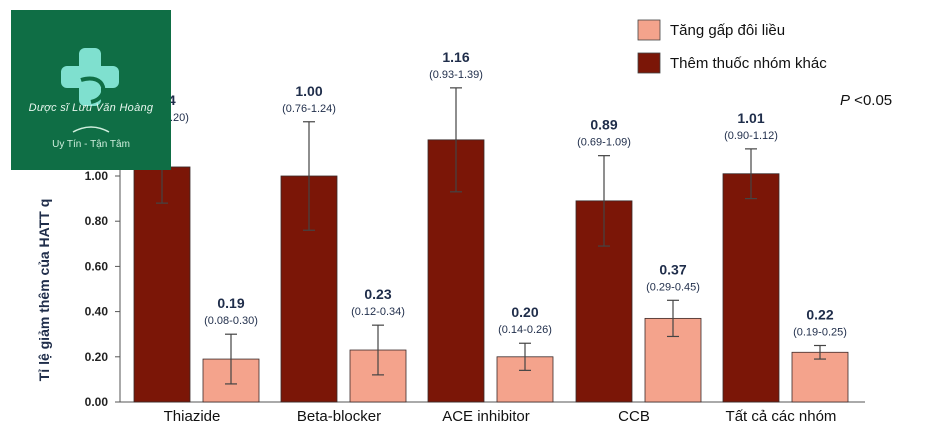 The image size is (950, 434). Describe the element at coordinates (819, 315) in the screenshot. I see `data-label: 0.22` at that location.